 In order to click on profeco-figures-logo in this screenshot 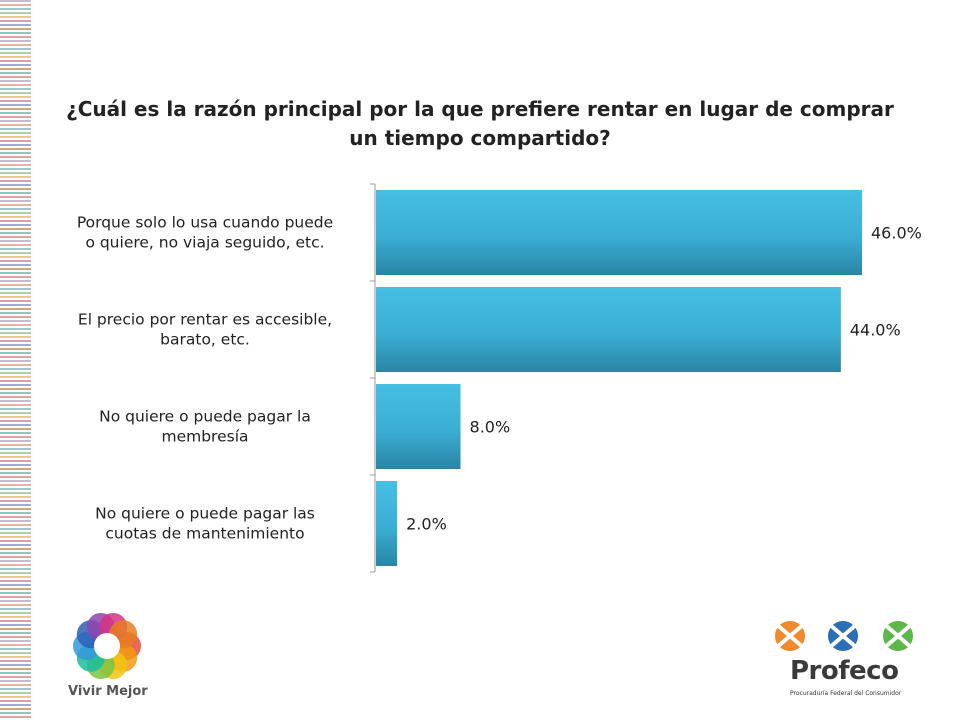, I will do `click(844, 636)`.